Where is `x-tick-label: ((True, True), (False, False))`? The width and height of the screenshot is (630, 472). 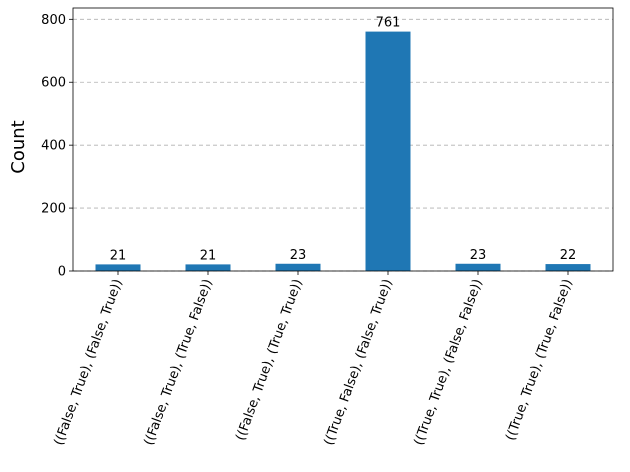 x-tick-label: ((True, True), (False, False)) is located at coordinates (449, 362).